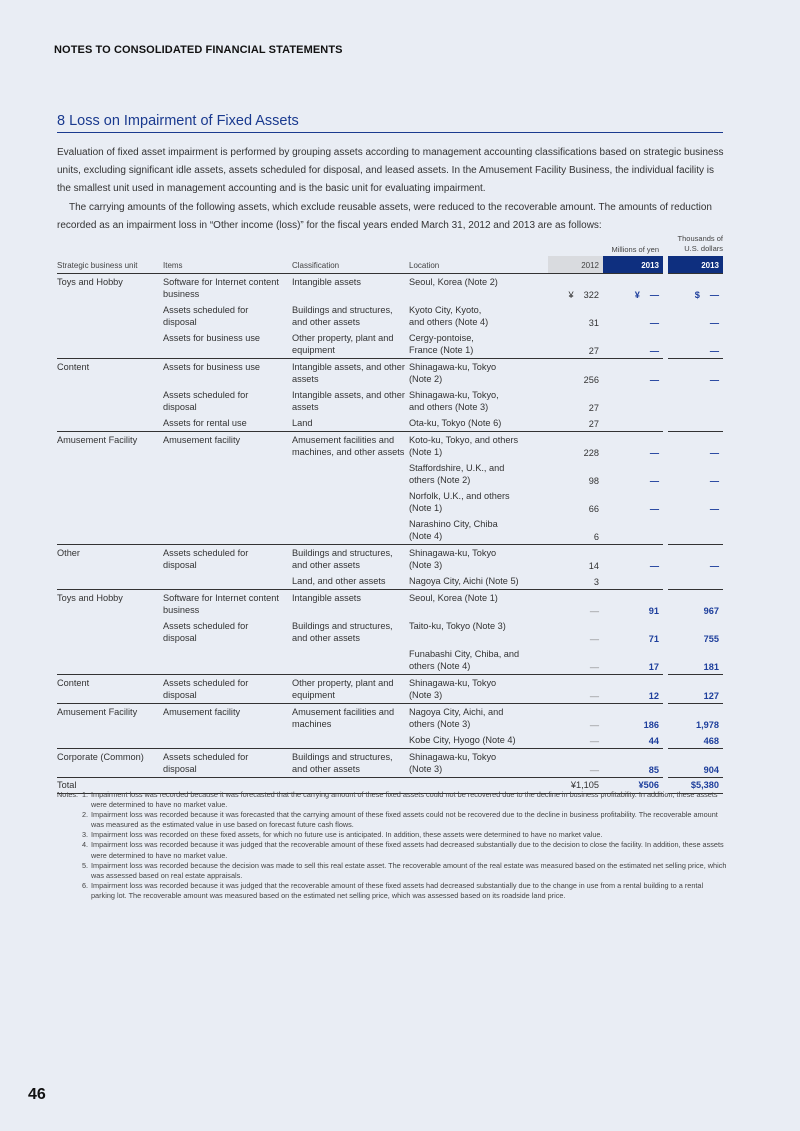 This screenshot has width=800, height=1131. I want to click on value-2013-usd-cell: 468, so click(695, 740).